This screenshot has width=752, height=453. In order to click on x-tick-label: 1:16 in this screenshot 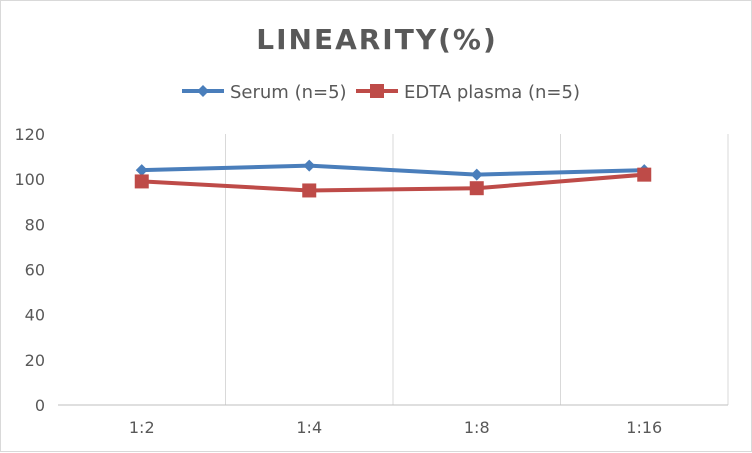, I will do `click(644, 427)`.